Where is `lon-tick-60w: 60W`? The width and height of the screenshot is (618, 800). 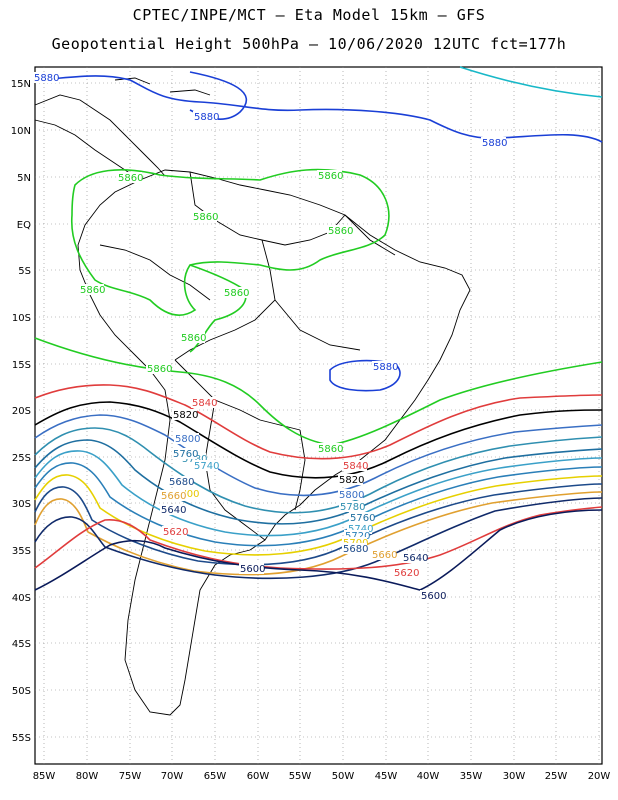 lon-tick-60w: 60W is located at coordinates (258, 776).